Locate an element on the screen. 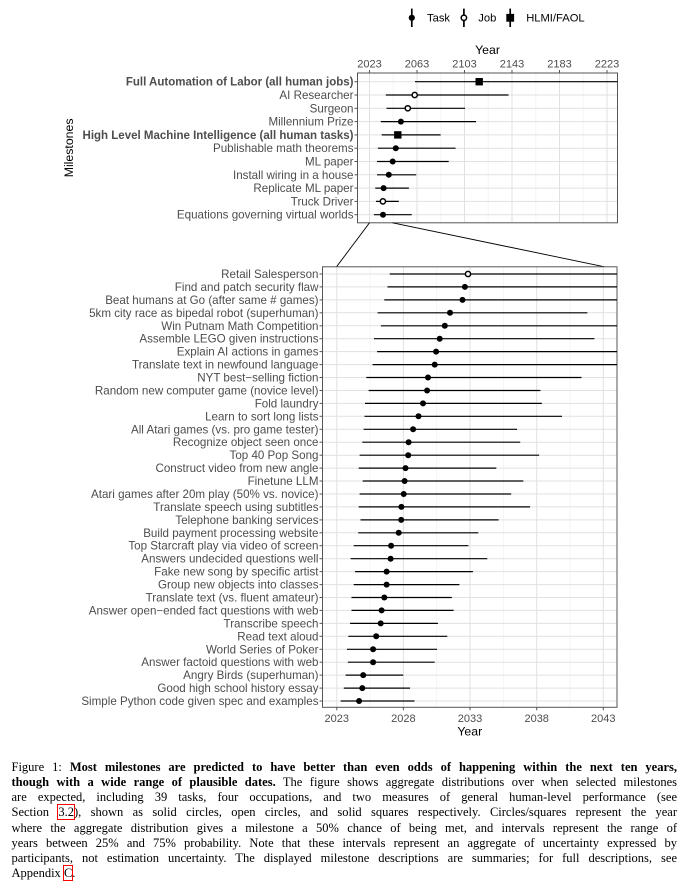 The width and height of the screenshot is (689, 889). svg-text:Assemble LEGO given instructio: Assemble LEGO given instructions is located at coordinates (228, 339).